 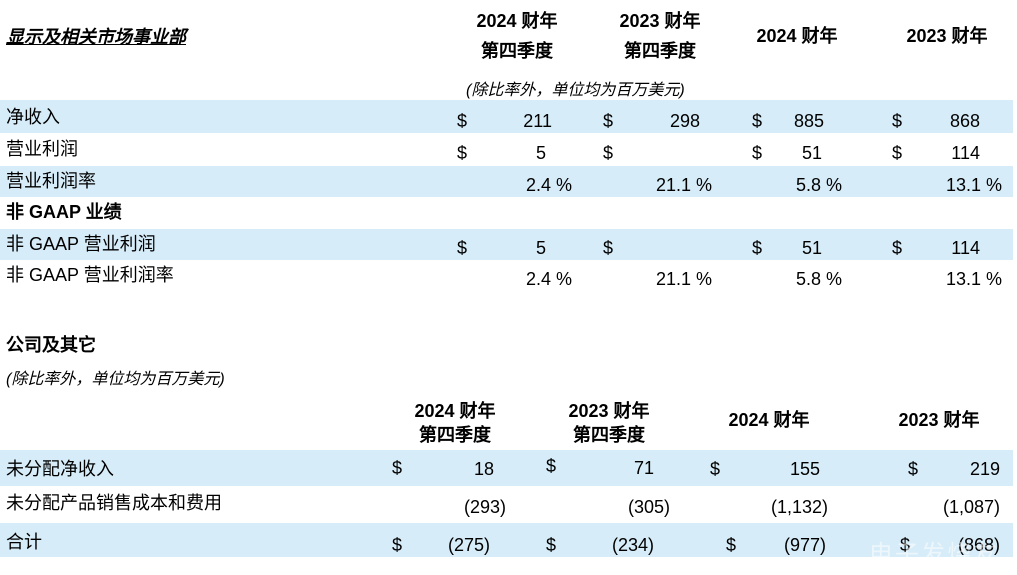 What do you see at coordinates (797, 36) in the screenshot?
I see `s1-col3-header: 2024 财年` at bounding box center [797, 36].